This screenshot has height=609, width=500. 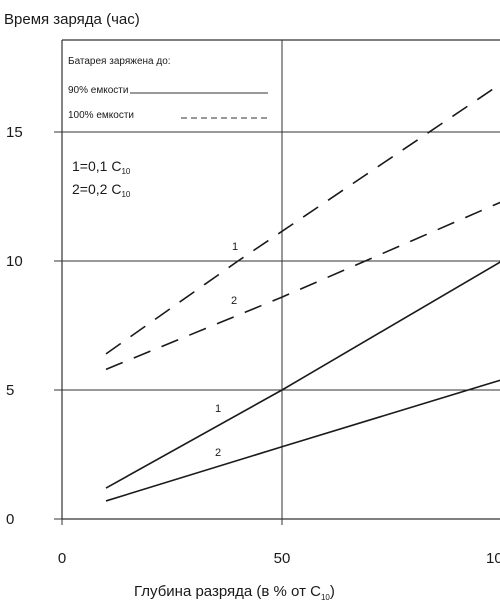 What do you see at coordinates (234, 592) in the screenshot?
I see `x-axis-label: Глубина разряда (в % от C10)` at bounding box center [234, 592].